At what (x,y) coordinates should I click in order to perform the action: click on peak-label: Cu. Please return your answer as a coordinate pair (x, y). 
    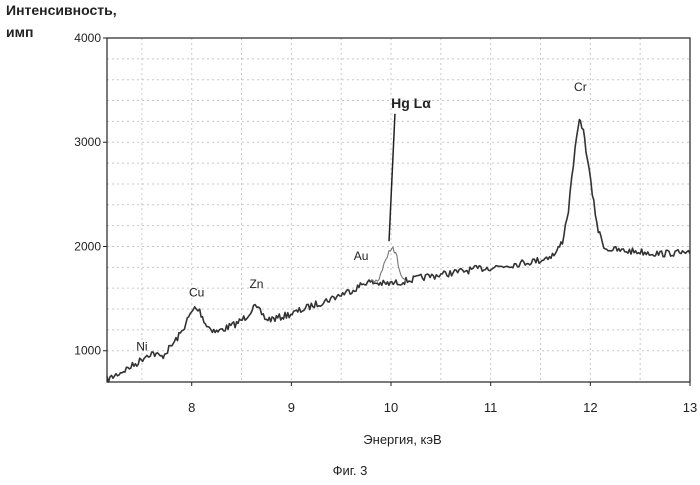
    Looking at the image, I should click on (196, 293).